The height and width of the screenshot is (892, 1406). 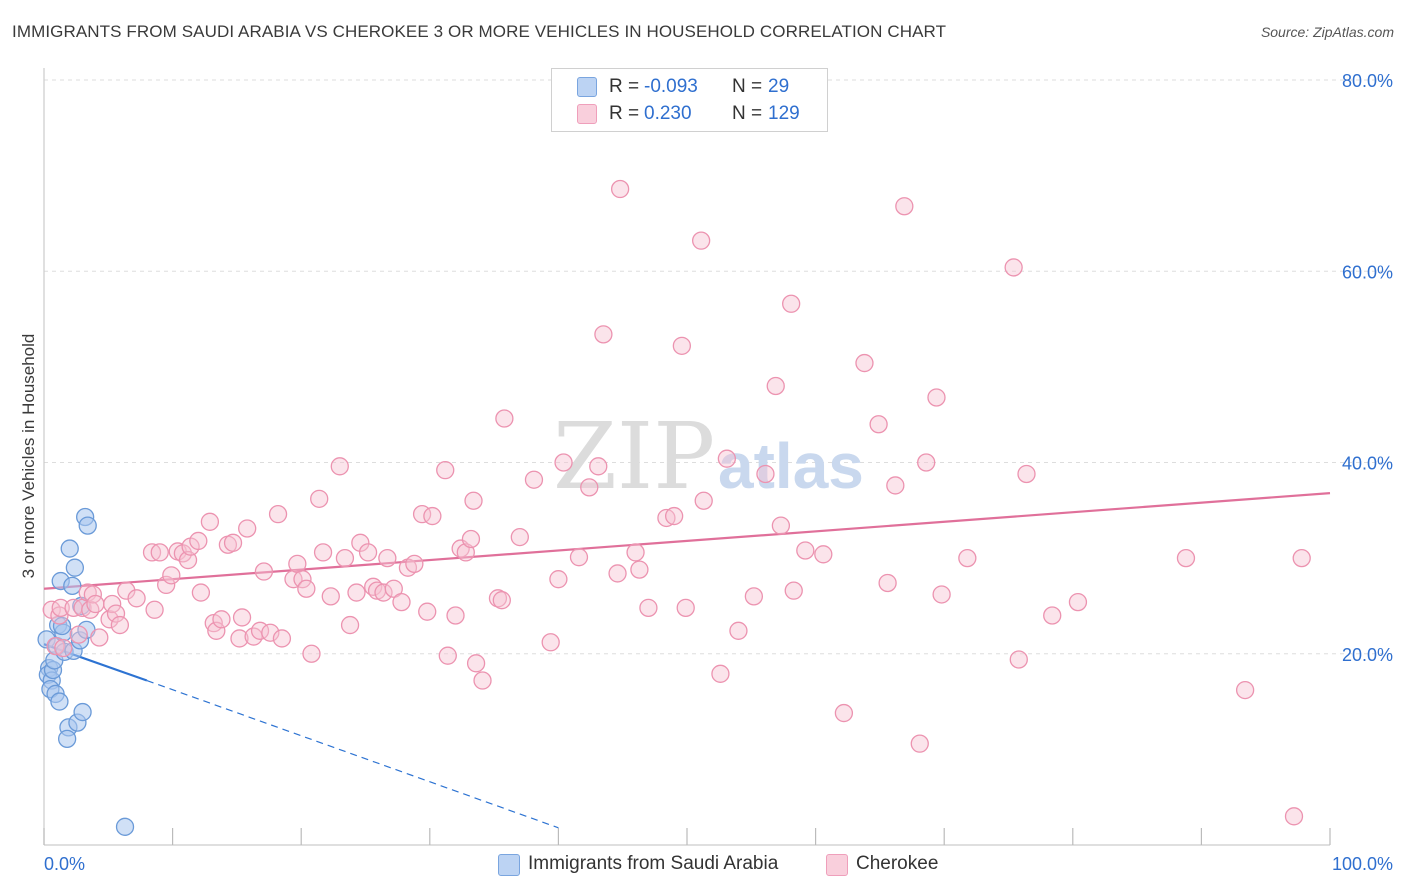 What do you see at coordinates (791, 466) in the screenshot?
I see `watermark-atlas: atlas` at bounding box center [791, 466].